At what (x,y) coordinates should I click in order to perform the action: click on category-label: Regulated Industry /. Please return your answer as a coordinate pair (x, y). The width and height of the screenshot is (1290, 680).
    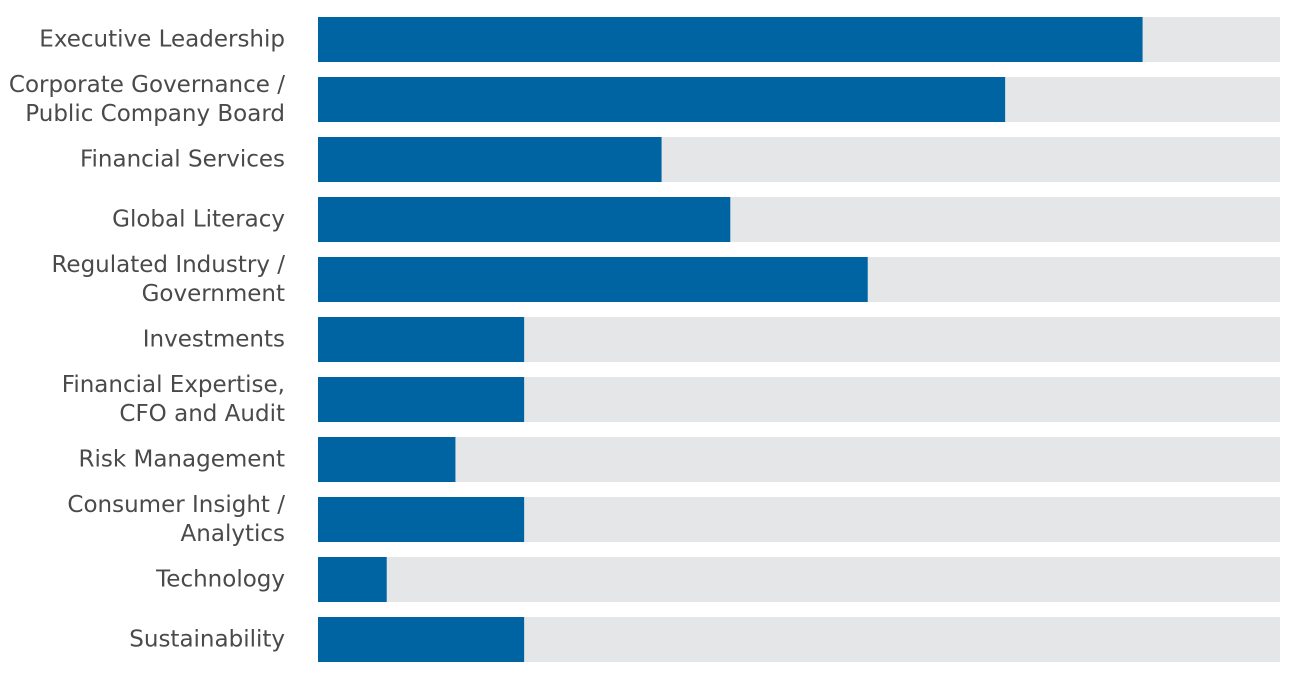
    Looking at the image, I should click on (168, 265).